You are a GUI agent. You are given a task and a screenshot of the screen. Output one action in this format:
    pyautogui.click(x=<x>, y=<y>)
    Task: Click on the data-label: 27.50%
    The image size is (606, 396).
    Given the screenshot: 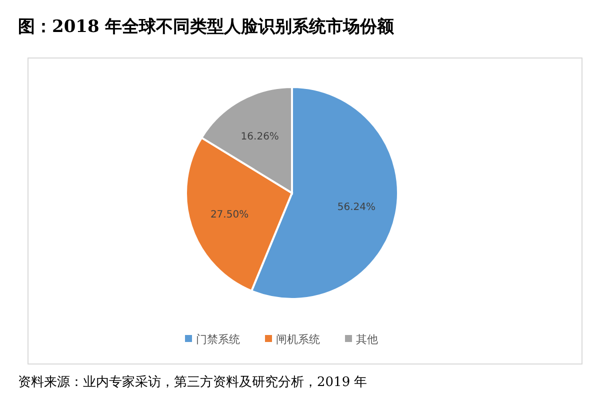 What is the action you would take?
    pyautogui.click(x=229, y=214)
    